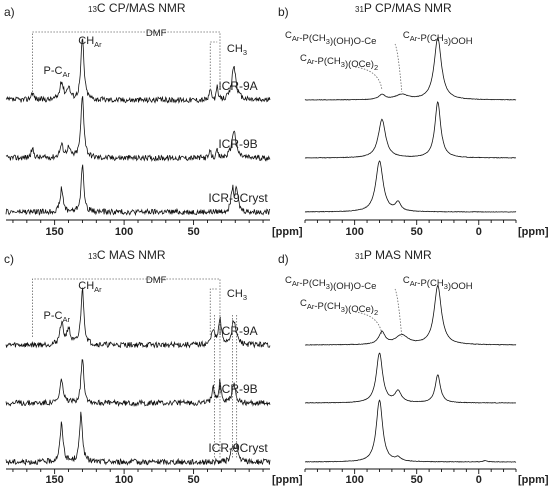 The height and width of the screenshot is (488, 550). Describe the element at coordinates (137, 8) in the screenshot. I see `panel-title: 13C CP/MAS NMR` at that location.